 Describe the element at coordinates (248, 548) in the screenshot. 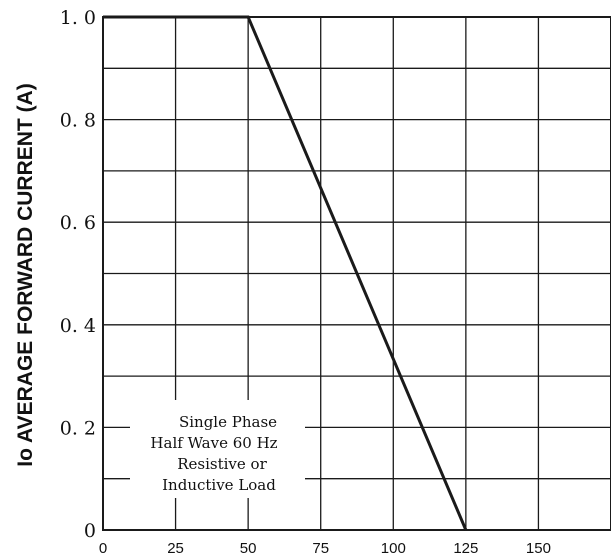

I see `x-tick-label: 50` at that location.